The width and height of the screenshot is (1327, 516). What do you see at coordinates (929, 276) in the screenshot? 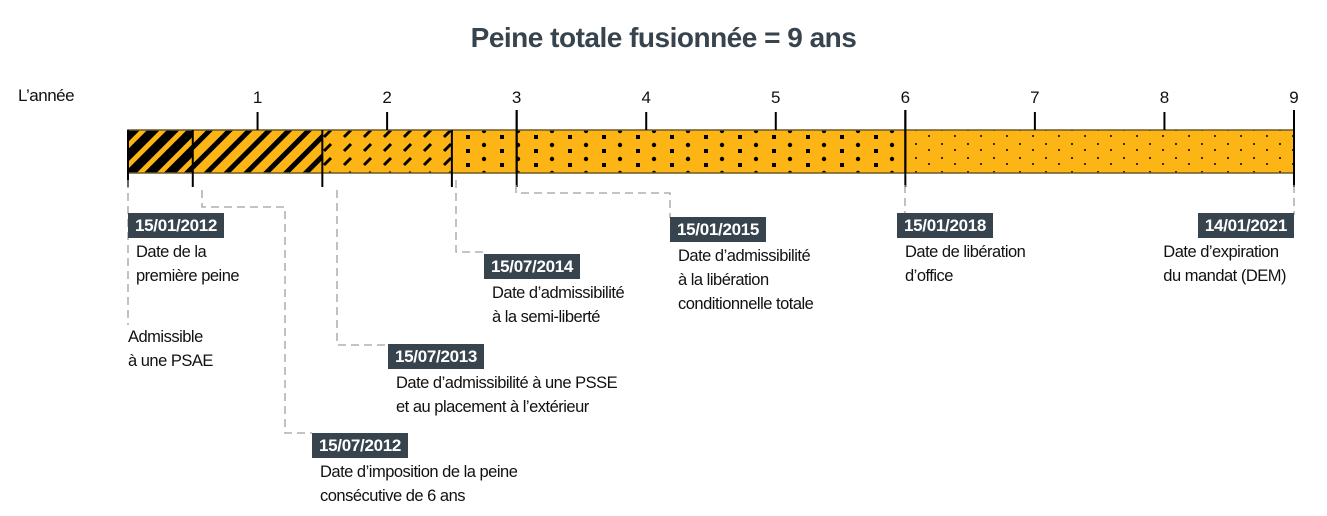
I see `event-description-line: d’office` at bounding box center [929, 276].